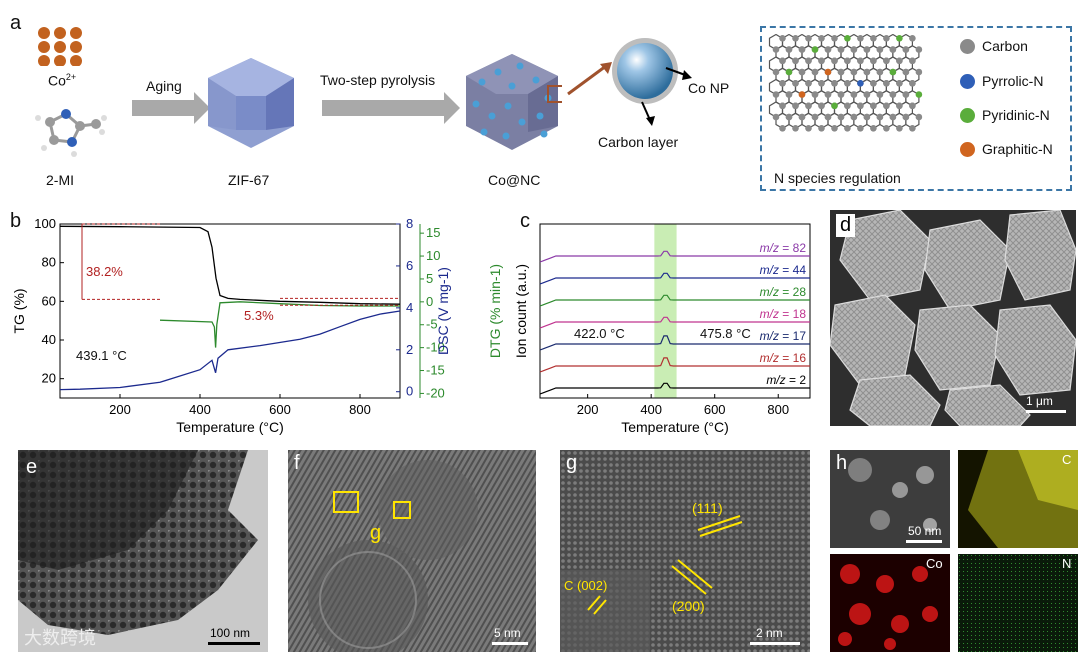 The width and height of the screenshot is (1080, 656). Describe the element at coordinates (1046, 411) in the screenshot. I see `sem-scalebar` at that location.